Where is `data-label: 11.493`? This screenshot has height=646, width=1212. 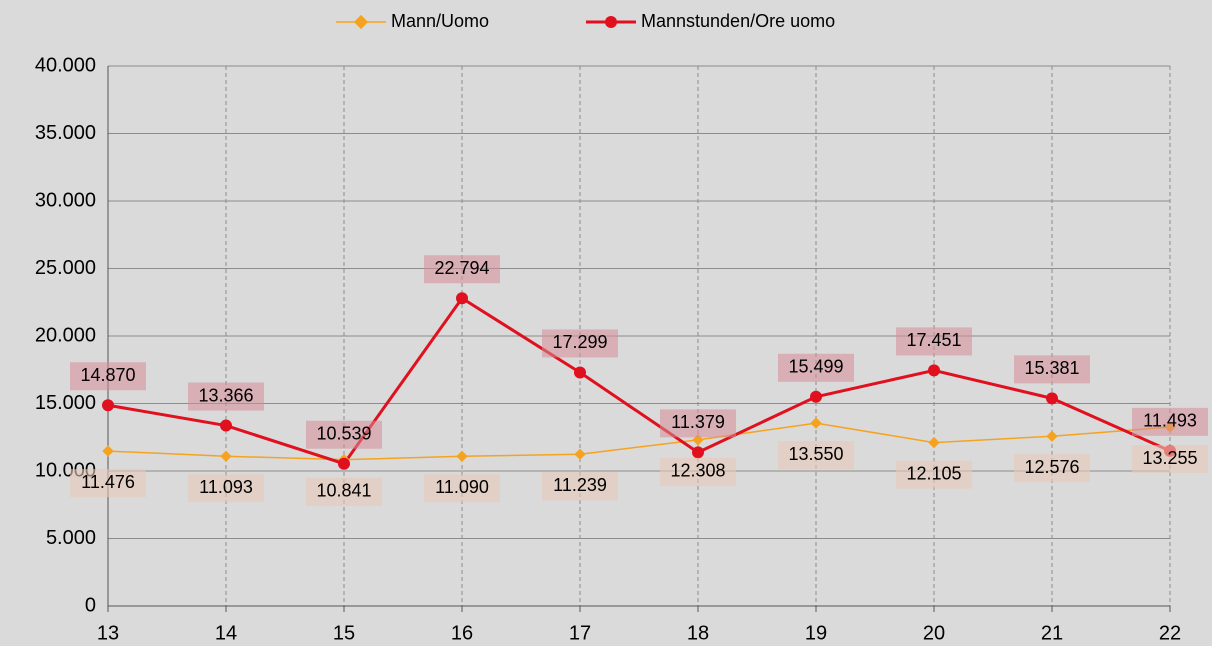
data-label: 11.493 is located at coordinates (1170, 421).